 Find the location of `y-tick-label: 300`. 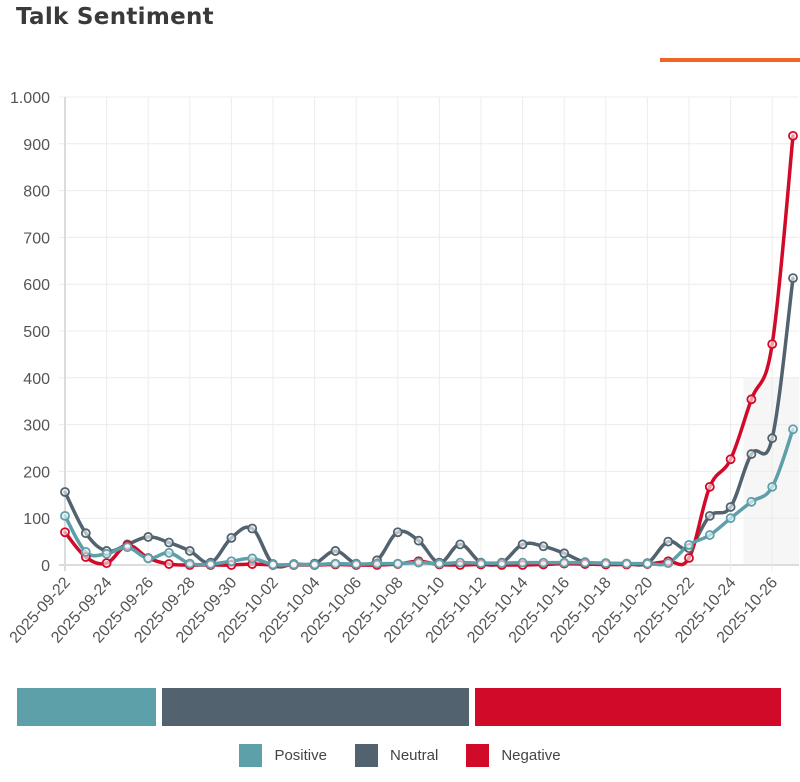

y-tick-label: 300 is located at coordinates (36, 426).